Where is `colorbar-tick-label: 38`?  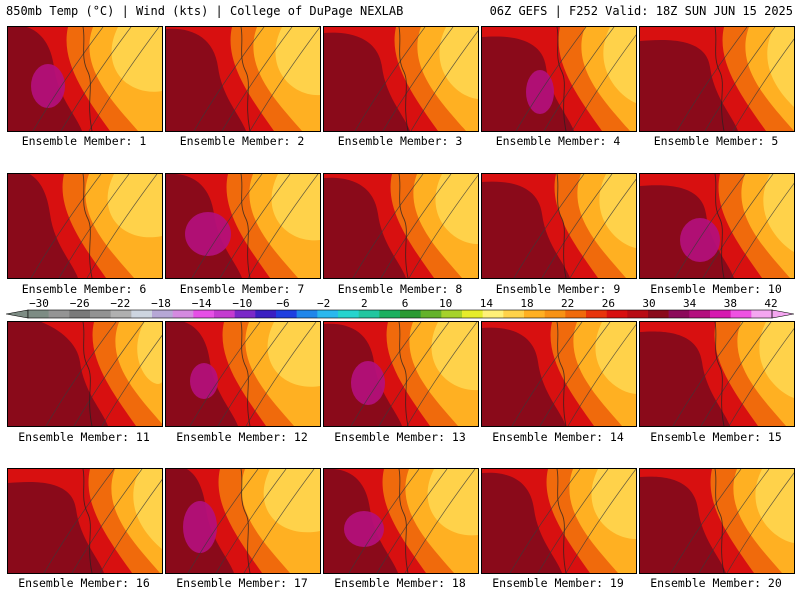
colorbar-tick-label: 38 is located at coordinates (730, 303).